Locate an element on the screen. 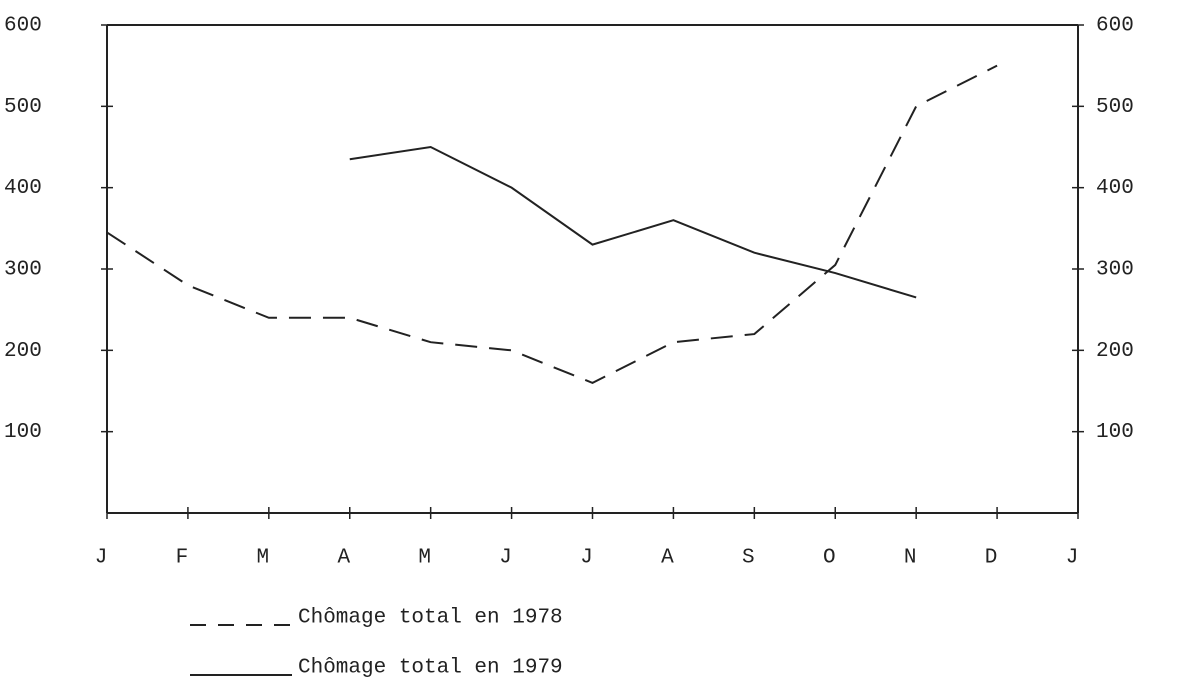  x-tick-label: S is located at coordinates (748, 558).